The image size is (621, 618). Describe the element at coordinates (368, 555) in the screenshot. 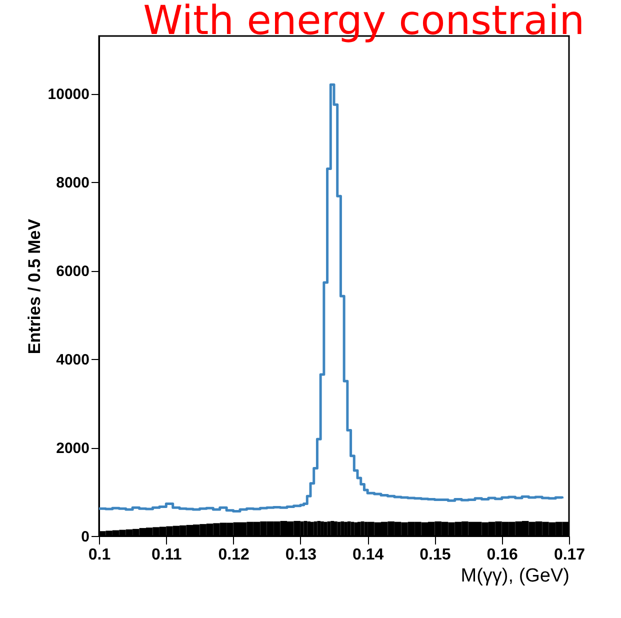

I see `x-tick-label: 0.14` at that location.